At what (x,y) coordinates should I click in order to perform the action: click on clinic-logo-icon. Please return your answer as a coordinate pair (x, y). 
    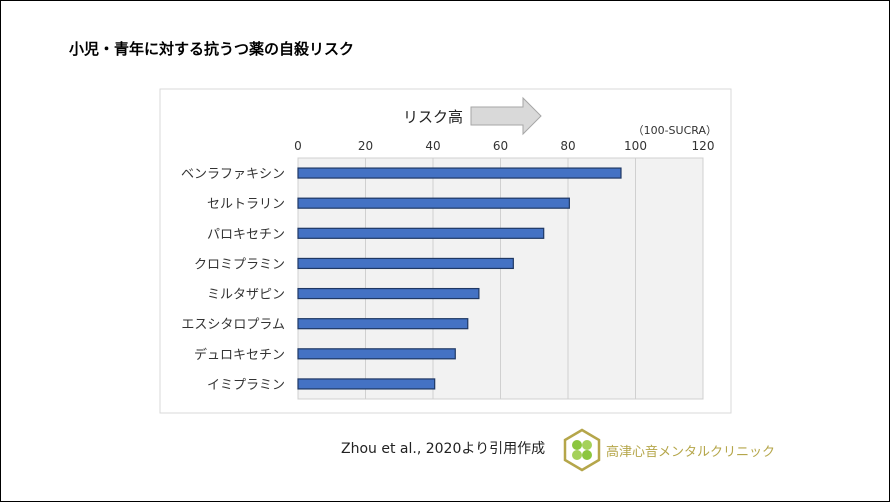
    Looking at the image, I should click on (582, 450).